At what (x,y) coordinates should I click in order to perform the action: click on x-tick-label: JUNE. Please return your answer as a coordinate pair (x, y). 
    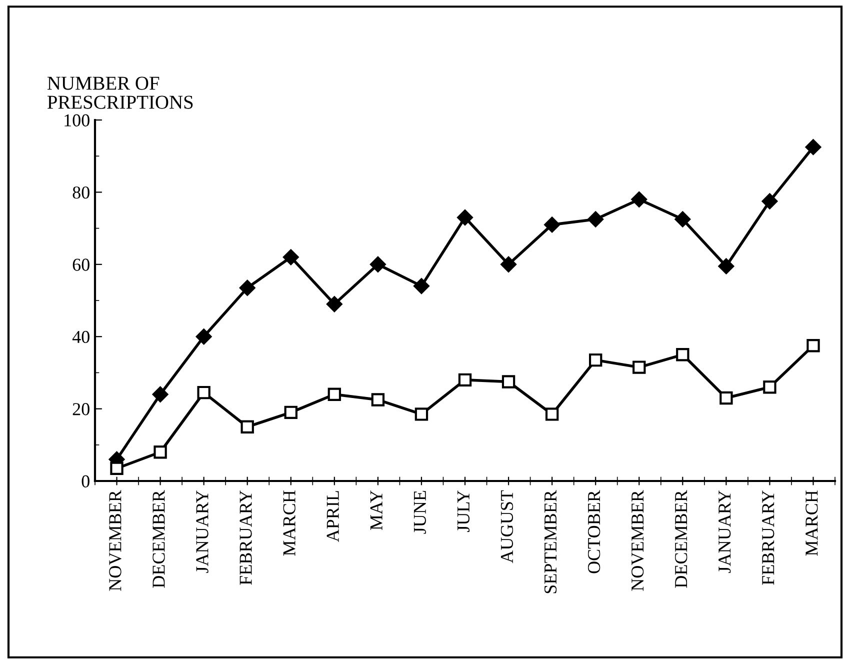
    Looking at the image, I should click on (420, 512).